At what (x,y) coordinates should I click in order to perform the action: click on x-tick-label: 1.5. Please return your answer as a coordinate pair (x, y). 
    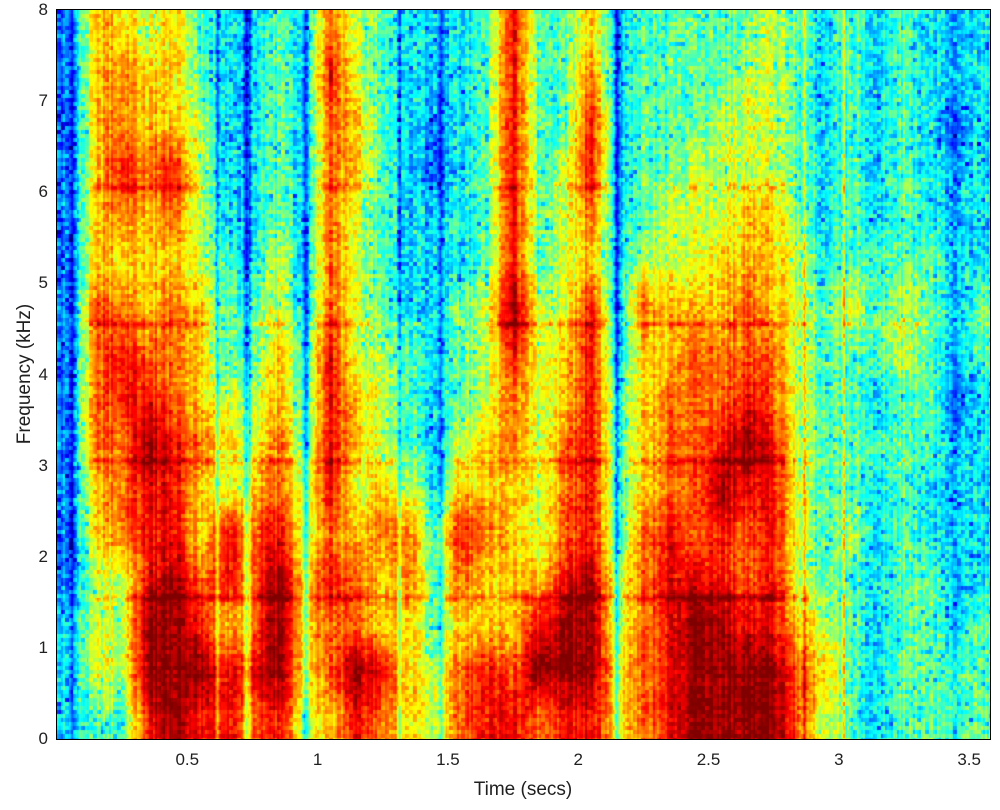
    Looking at the image, I should click on (448, 759).